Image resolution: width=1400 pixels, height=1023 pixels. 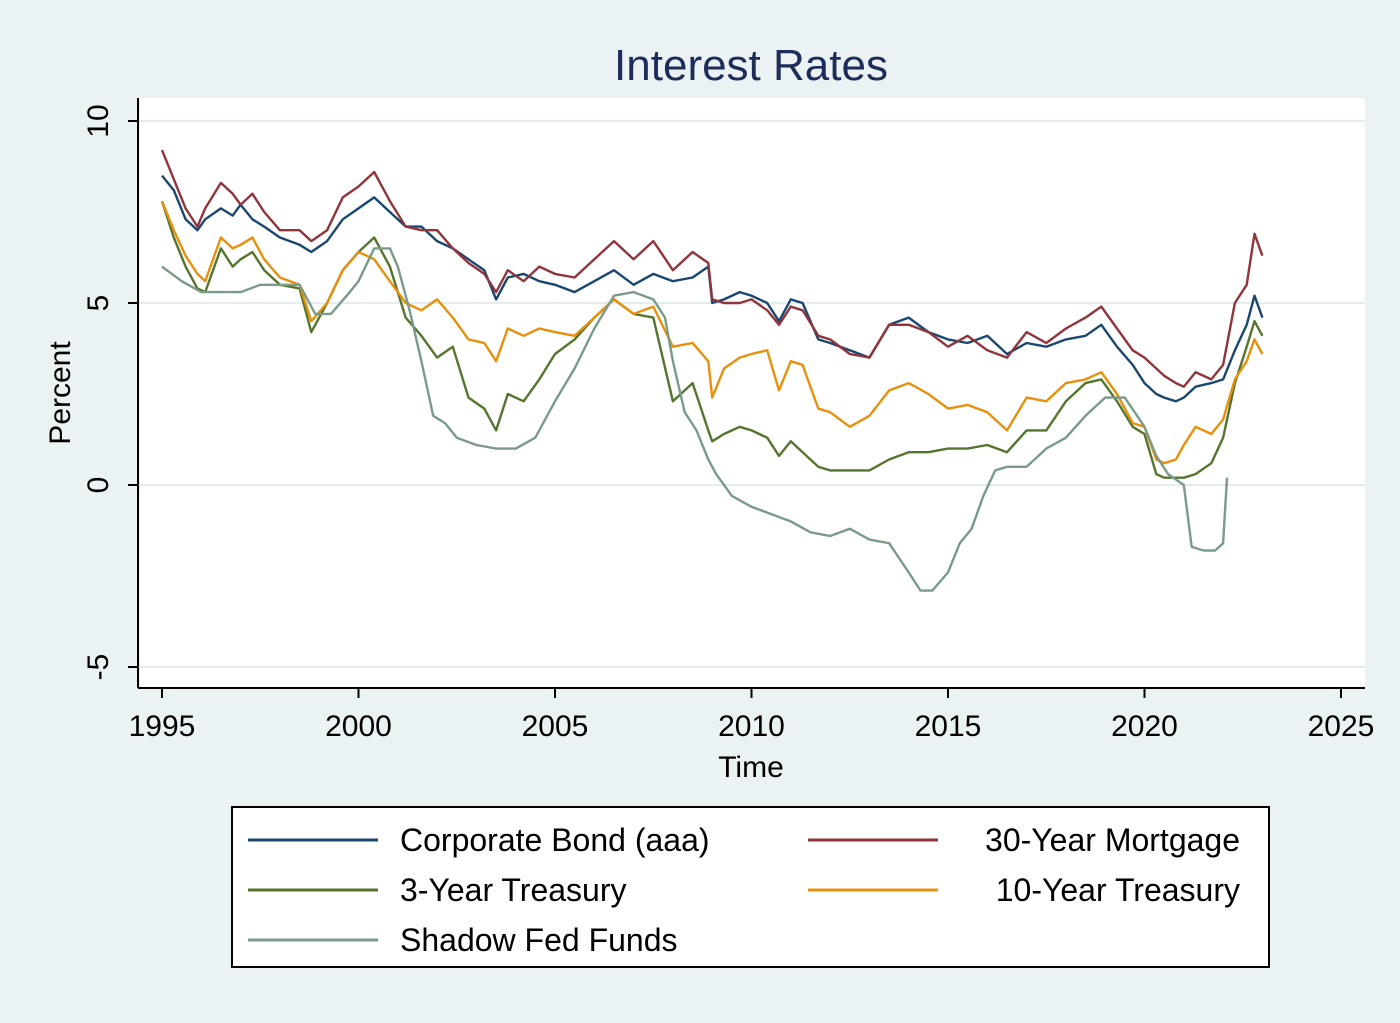 What do you see at coordinates (110, 392) in the screenshot?
I see `y-axis-ticks: -5 0 5 10` at bounding box center [110, 392].